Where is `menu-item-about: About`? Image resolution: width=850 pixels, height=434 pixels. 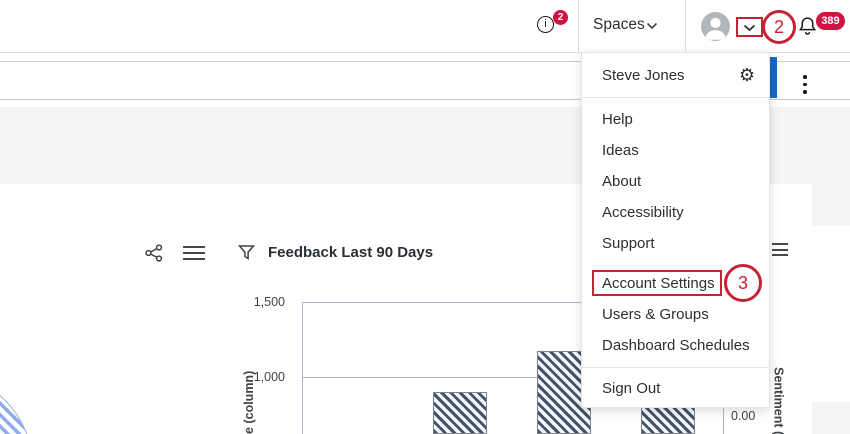 menu-item-about: About is located at coordinates (622, 181).